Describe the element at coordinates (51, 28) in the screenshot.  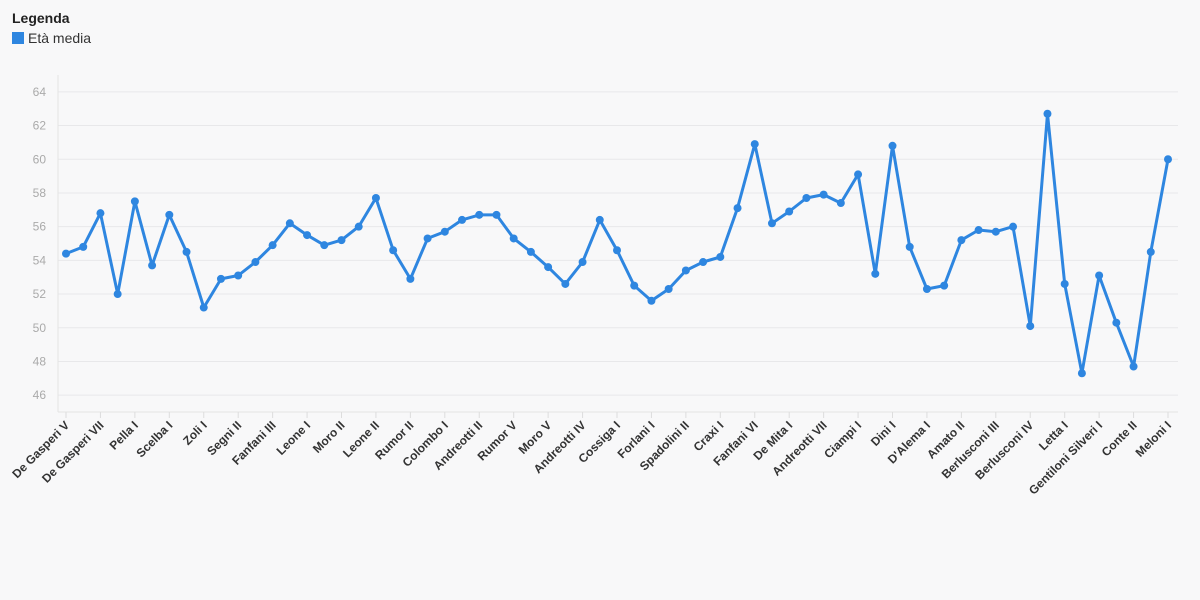
I see `legend: Legenda Età media` at that location.